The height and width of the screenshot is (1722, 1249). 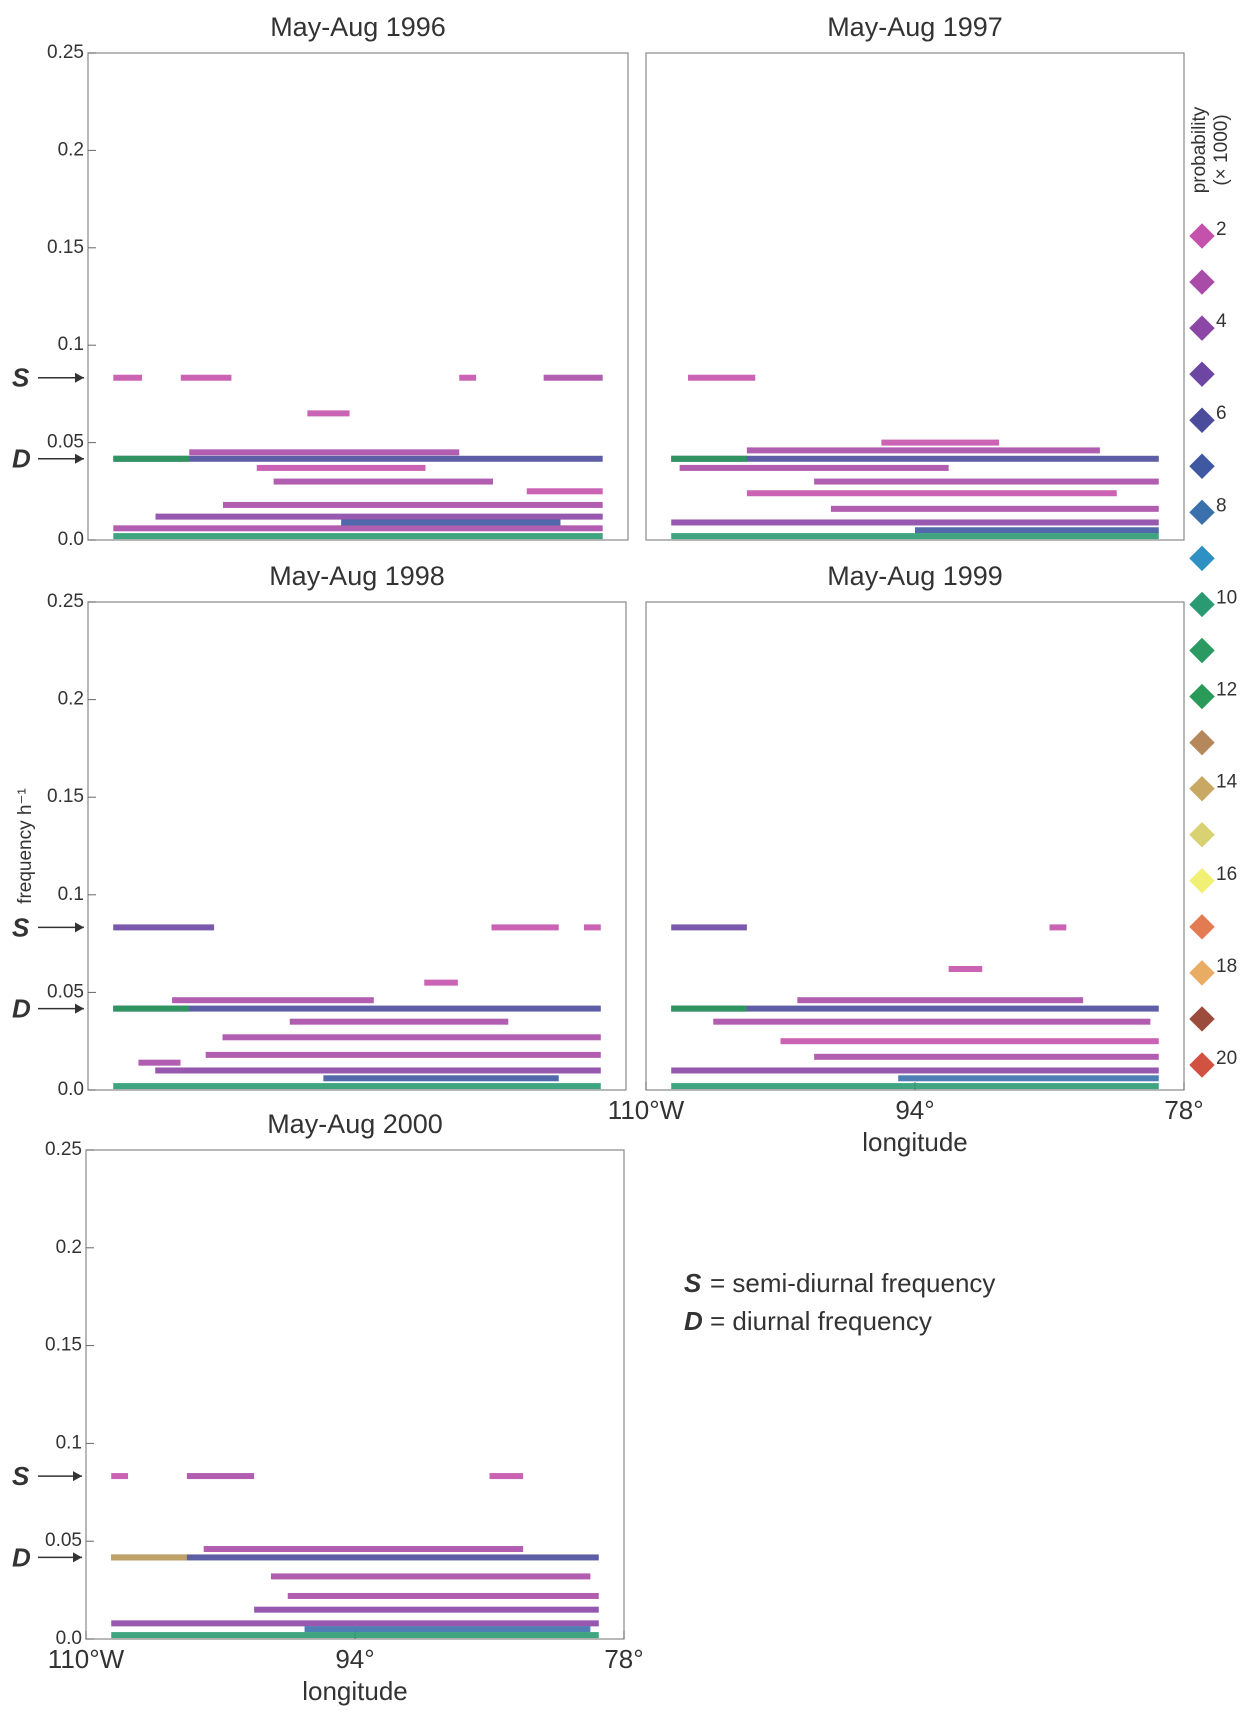 What do you see at coordinates (25, 846) in the screenshot?
I see `y-axis-label: frequency h⁻¹` at bounding box center [25, 846].